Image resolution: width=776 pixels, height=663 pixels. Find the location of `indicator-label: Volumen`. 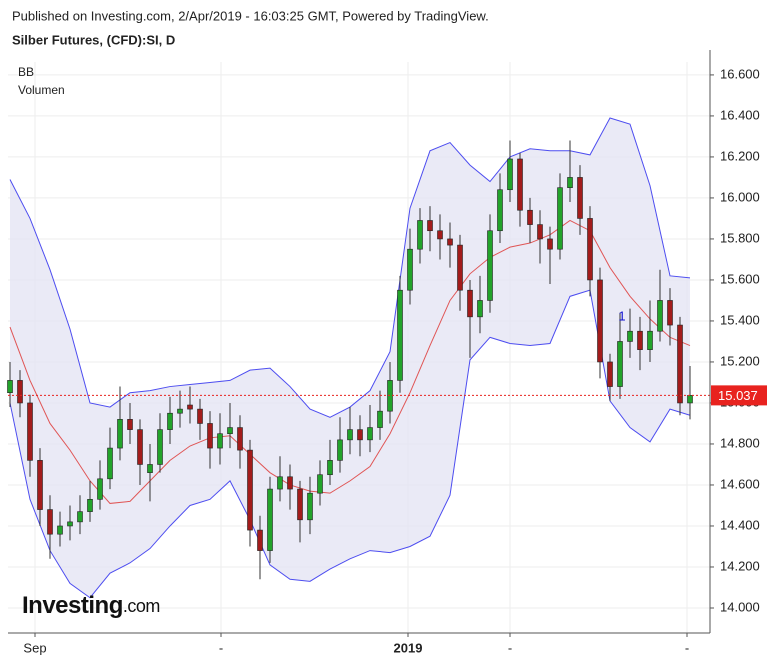

indicator-label: Volumen is located at coordinates (41, 90).